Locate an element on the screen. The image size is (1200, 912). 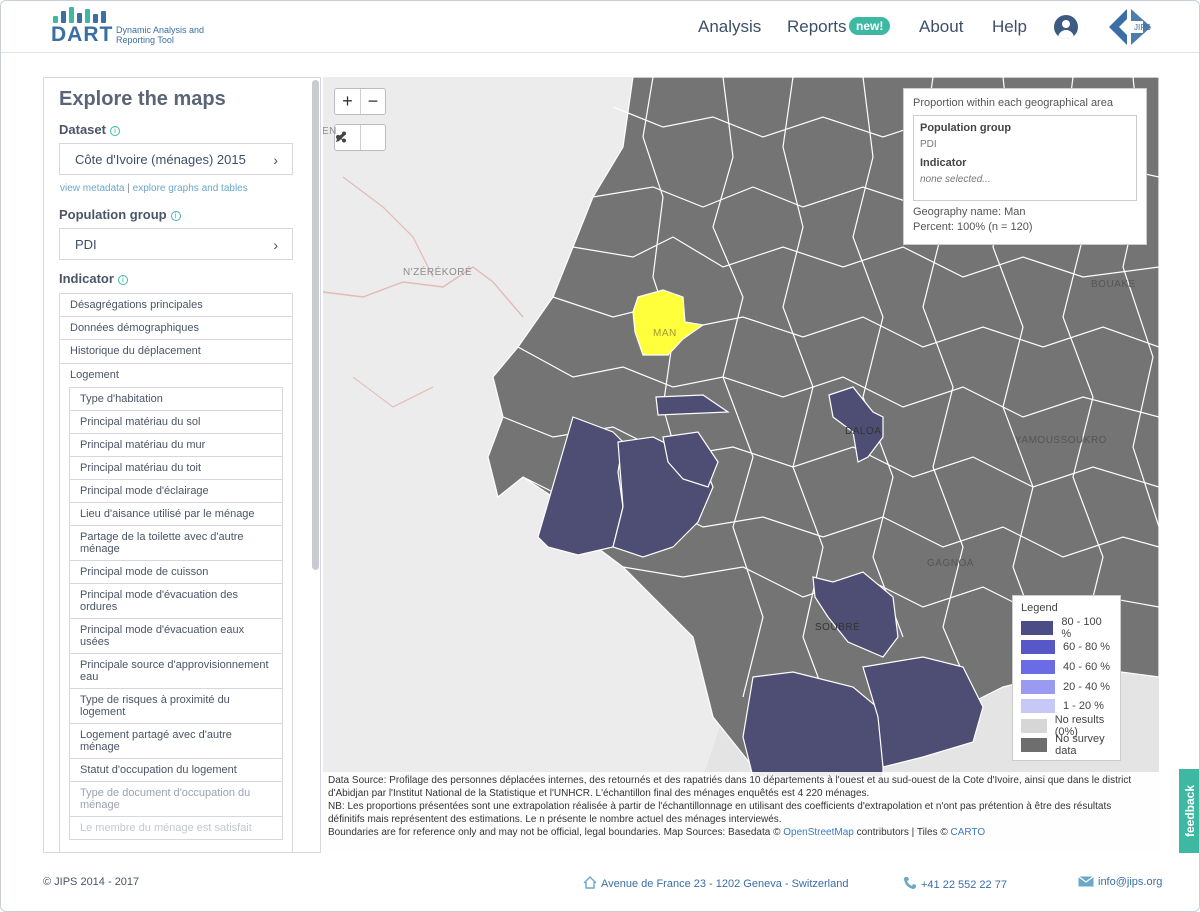
reports-new-badge: new! is located at coordinates (870, 26).